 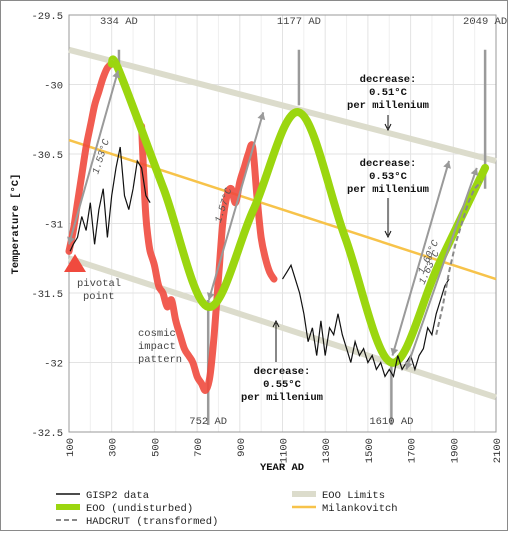 What do you see at coordinates (208, 422) in the screenshot?
I see `year-label: 752 AD` at bounding box center [208, 422].